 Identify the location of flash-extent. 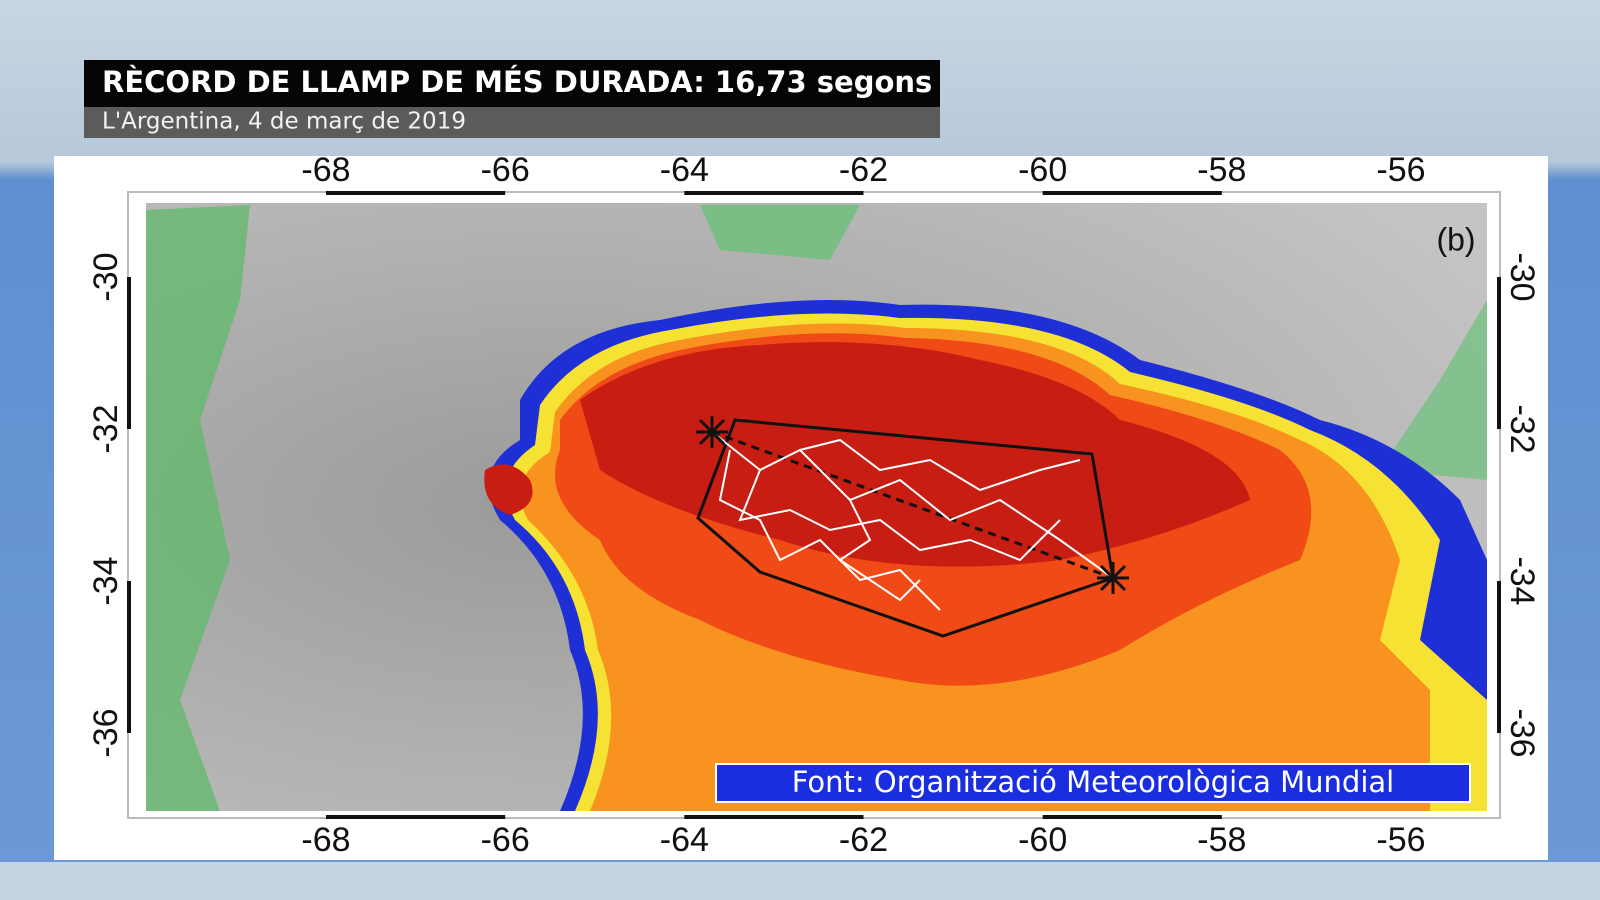
(905, 528).